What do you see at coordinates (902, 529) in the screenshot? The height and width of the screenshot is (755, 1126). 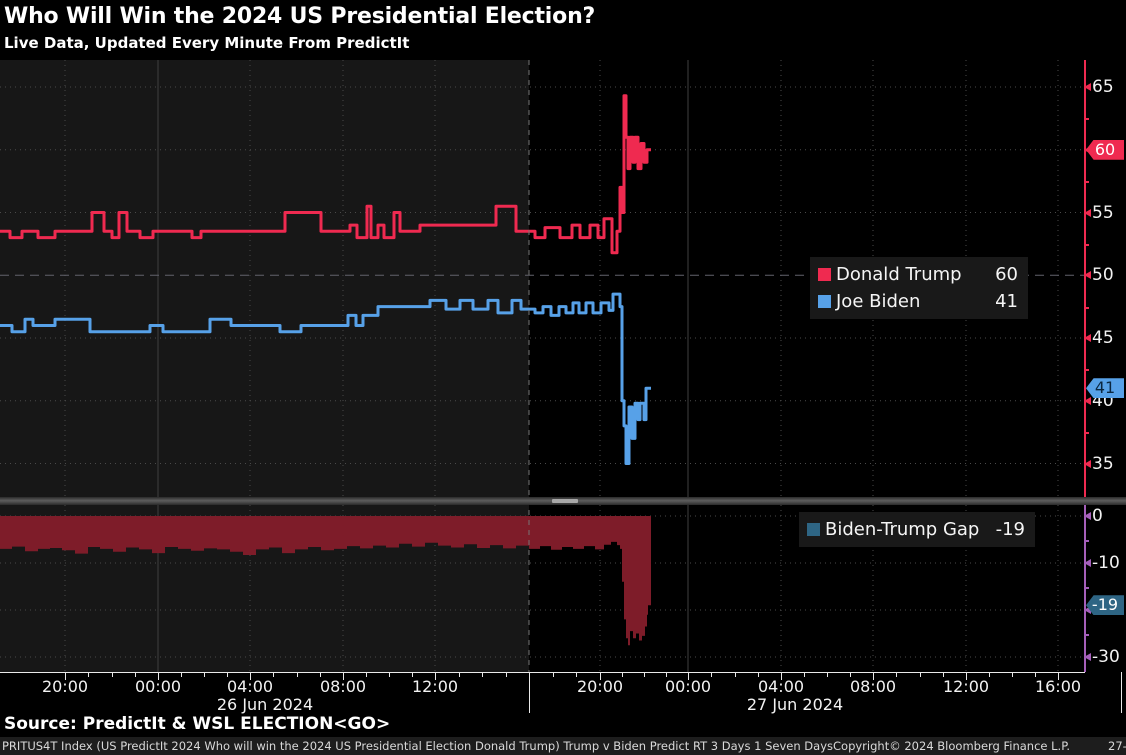 I see `gap-legend-label: Biden-Trump Gap` at bounding box center [902, 529].